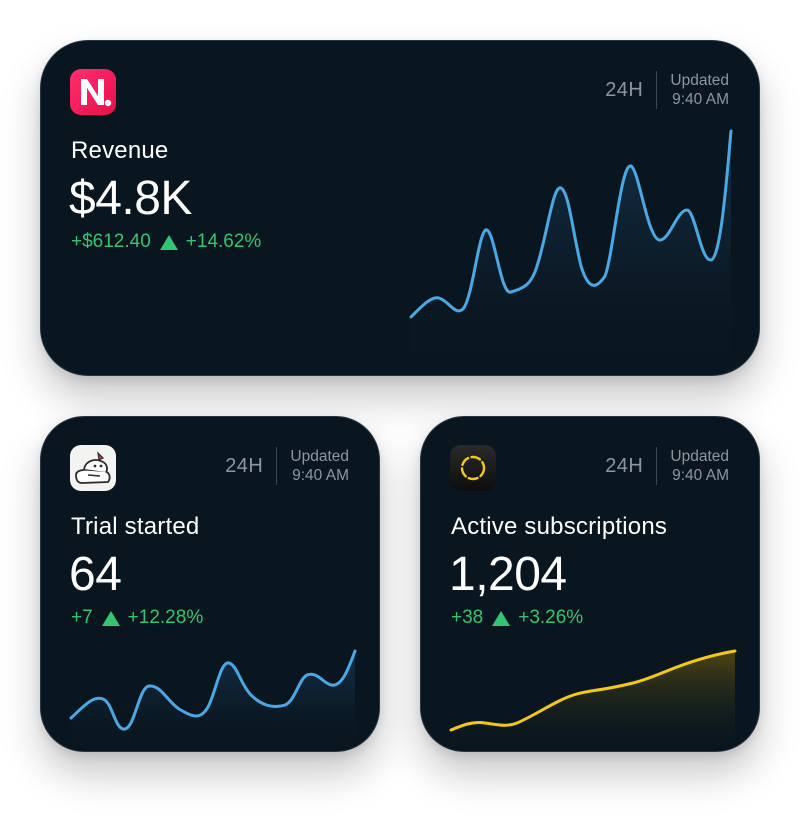  I want to click on change-absolute: +7, so click(82, 617).